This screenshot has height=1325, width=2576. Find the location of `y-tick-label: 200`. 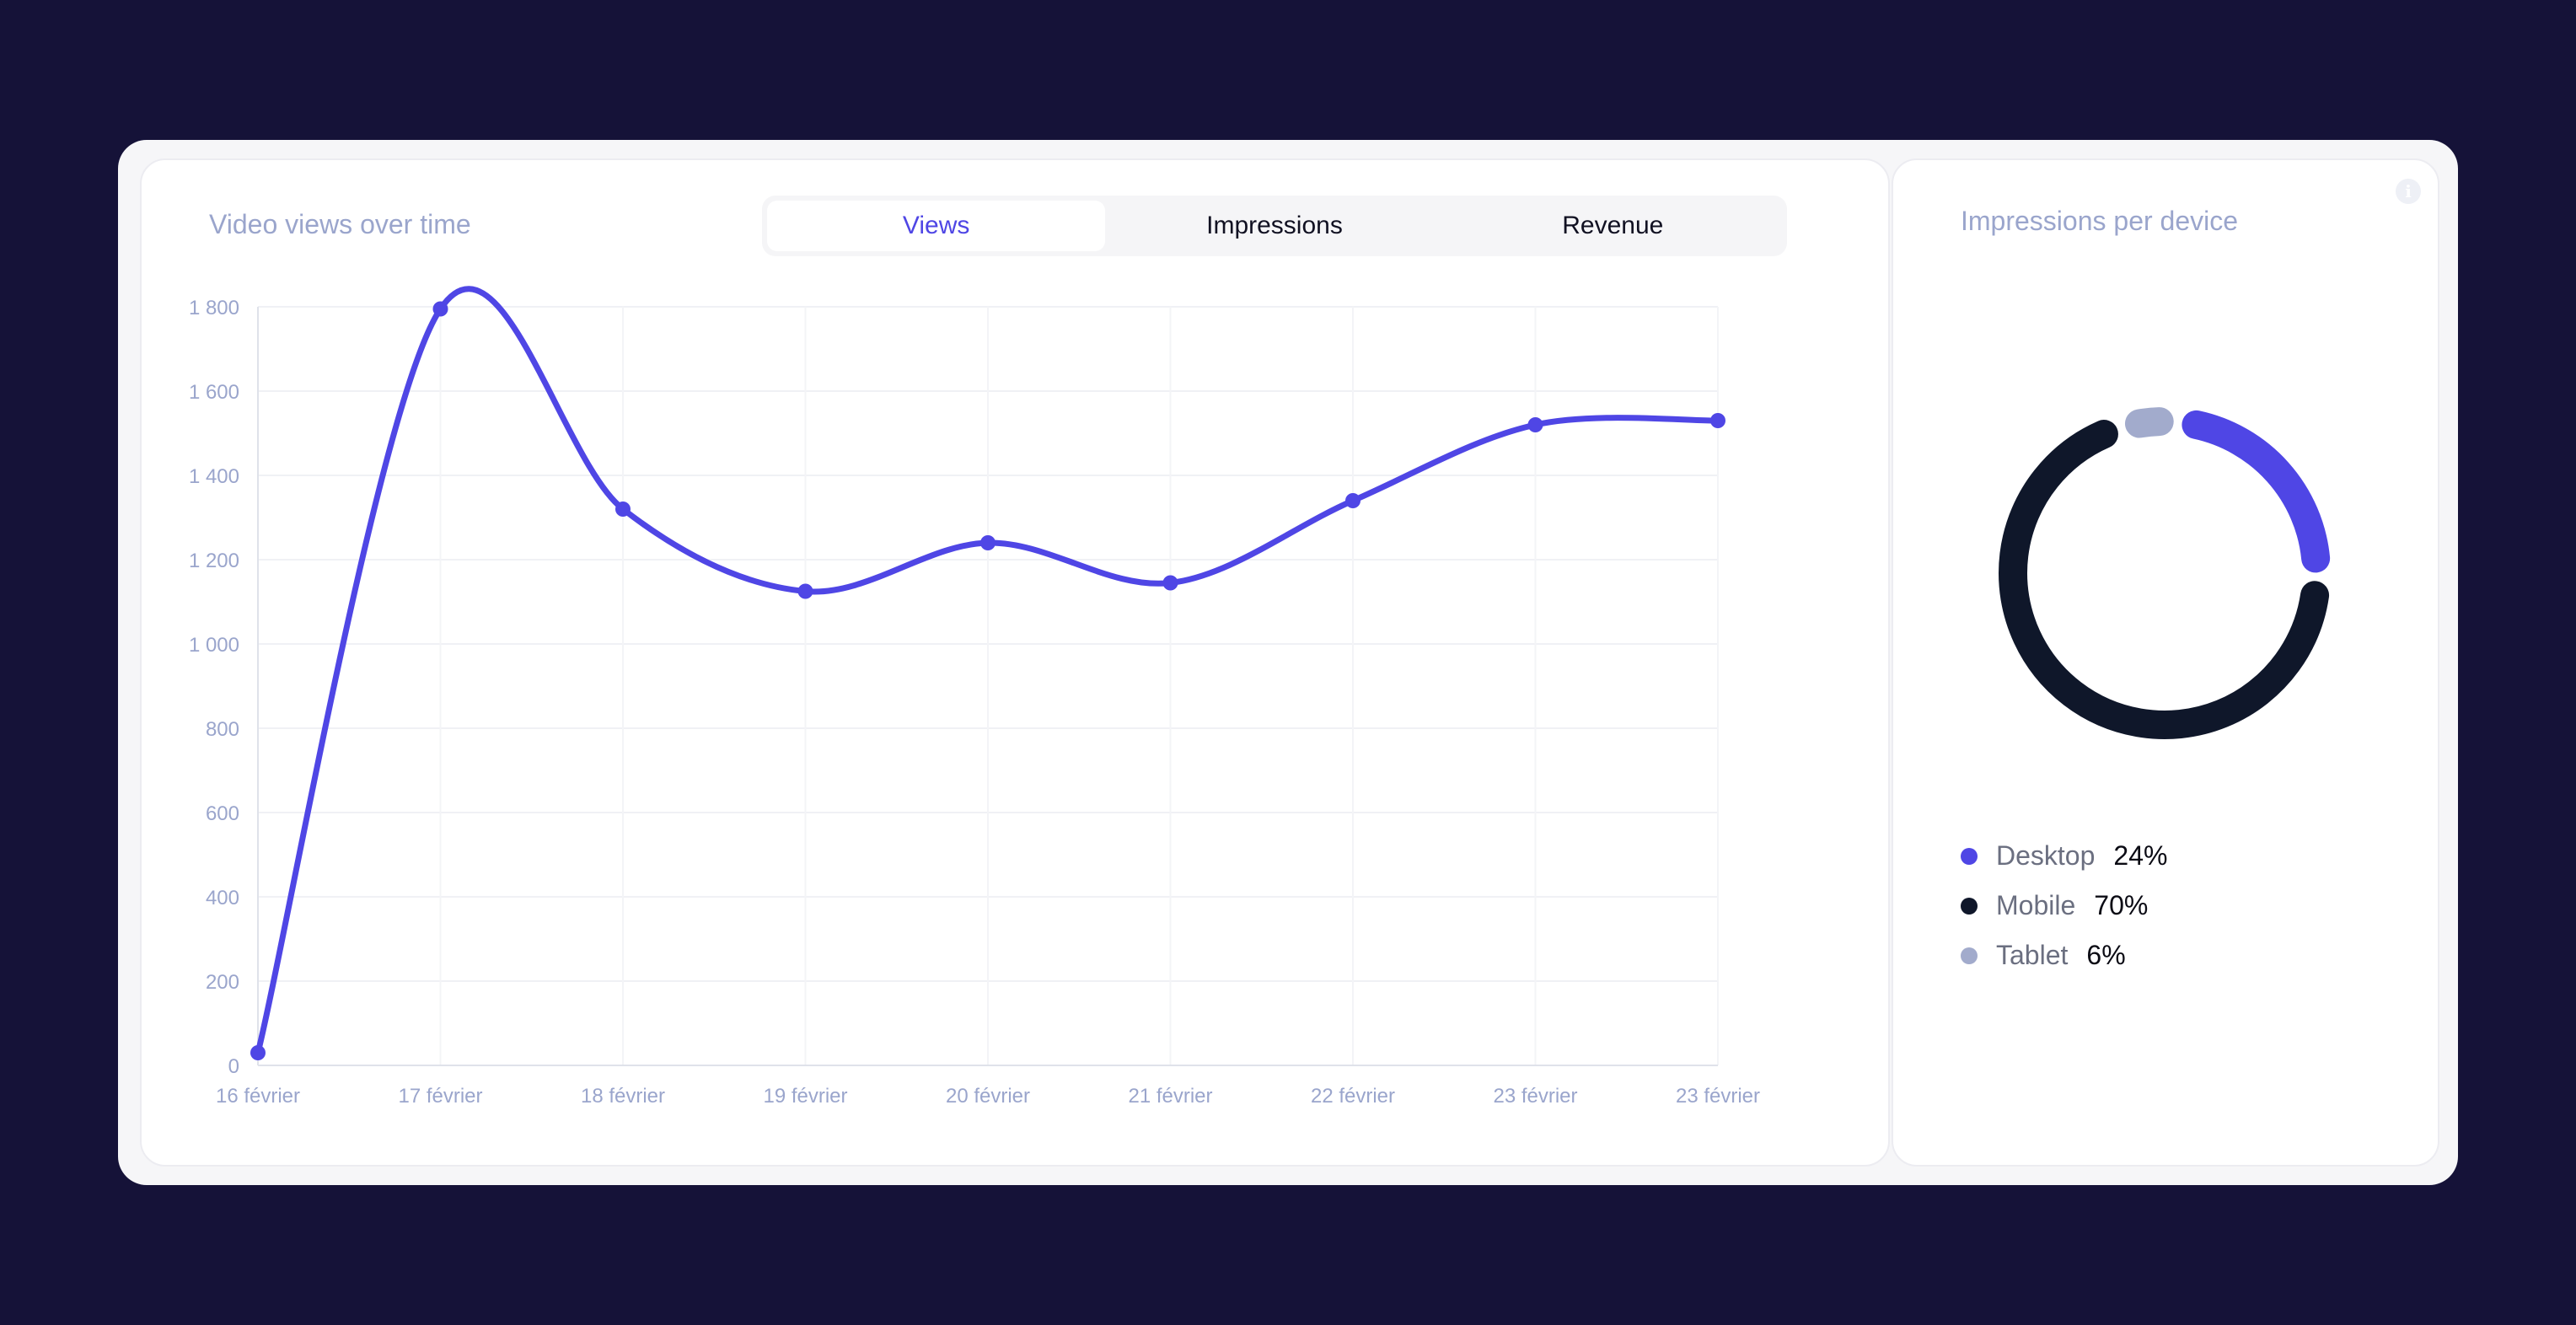

y-tick-label: 200 is located at coordinates (222, 982).